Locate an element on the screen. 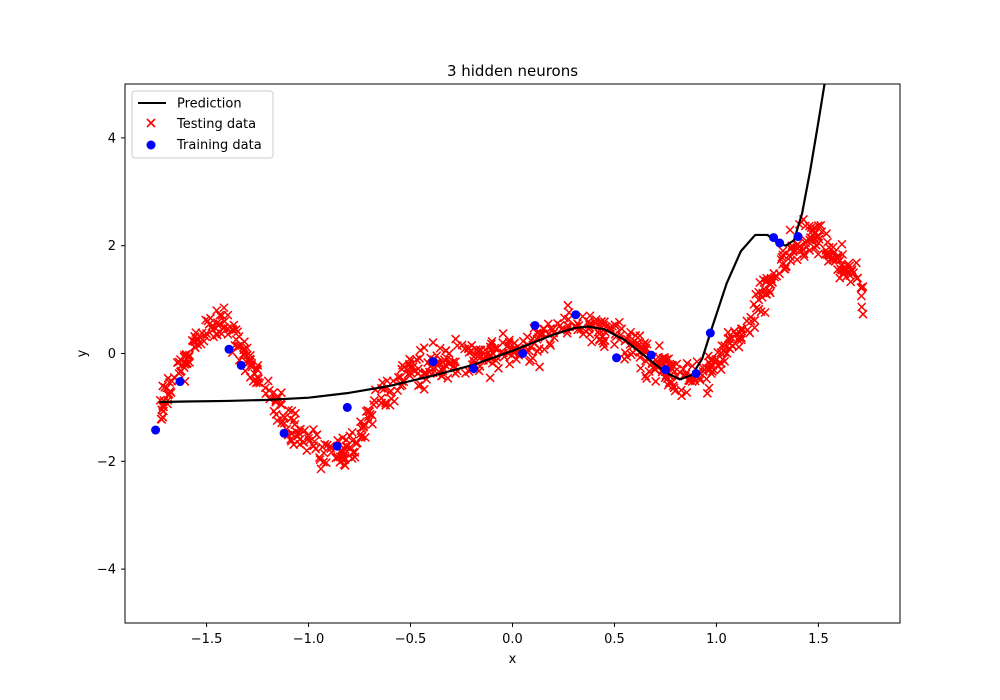 This screenshot has width=1000, height=700. x-tick-label: −1.5 is located at coordinates (207, 639).